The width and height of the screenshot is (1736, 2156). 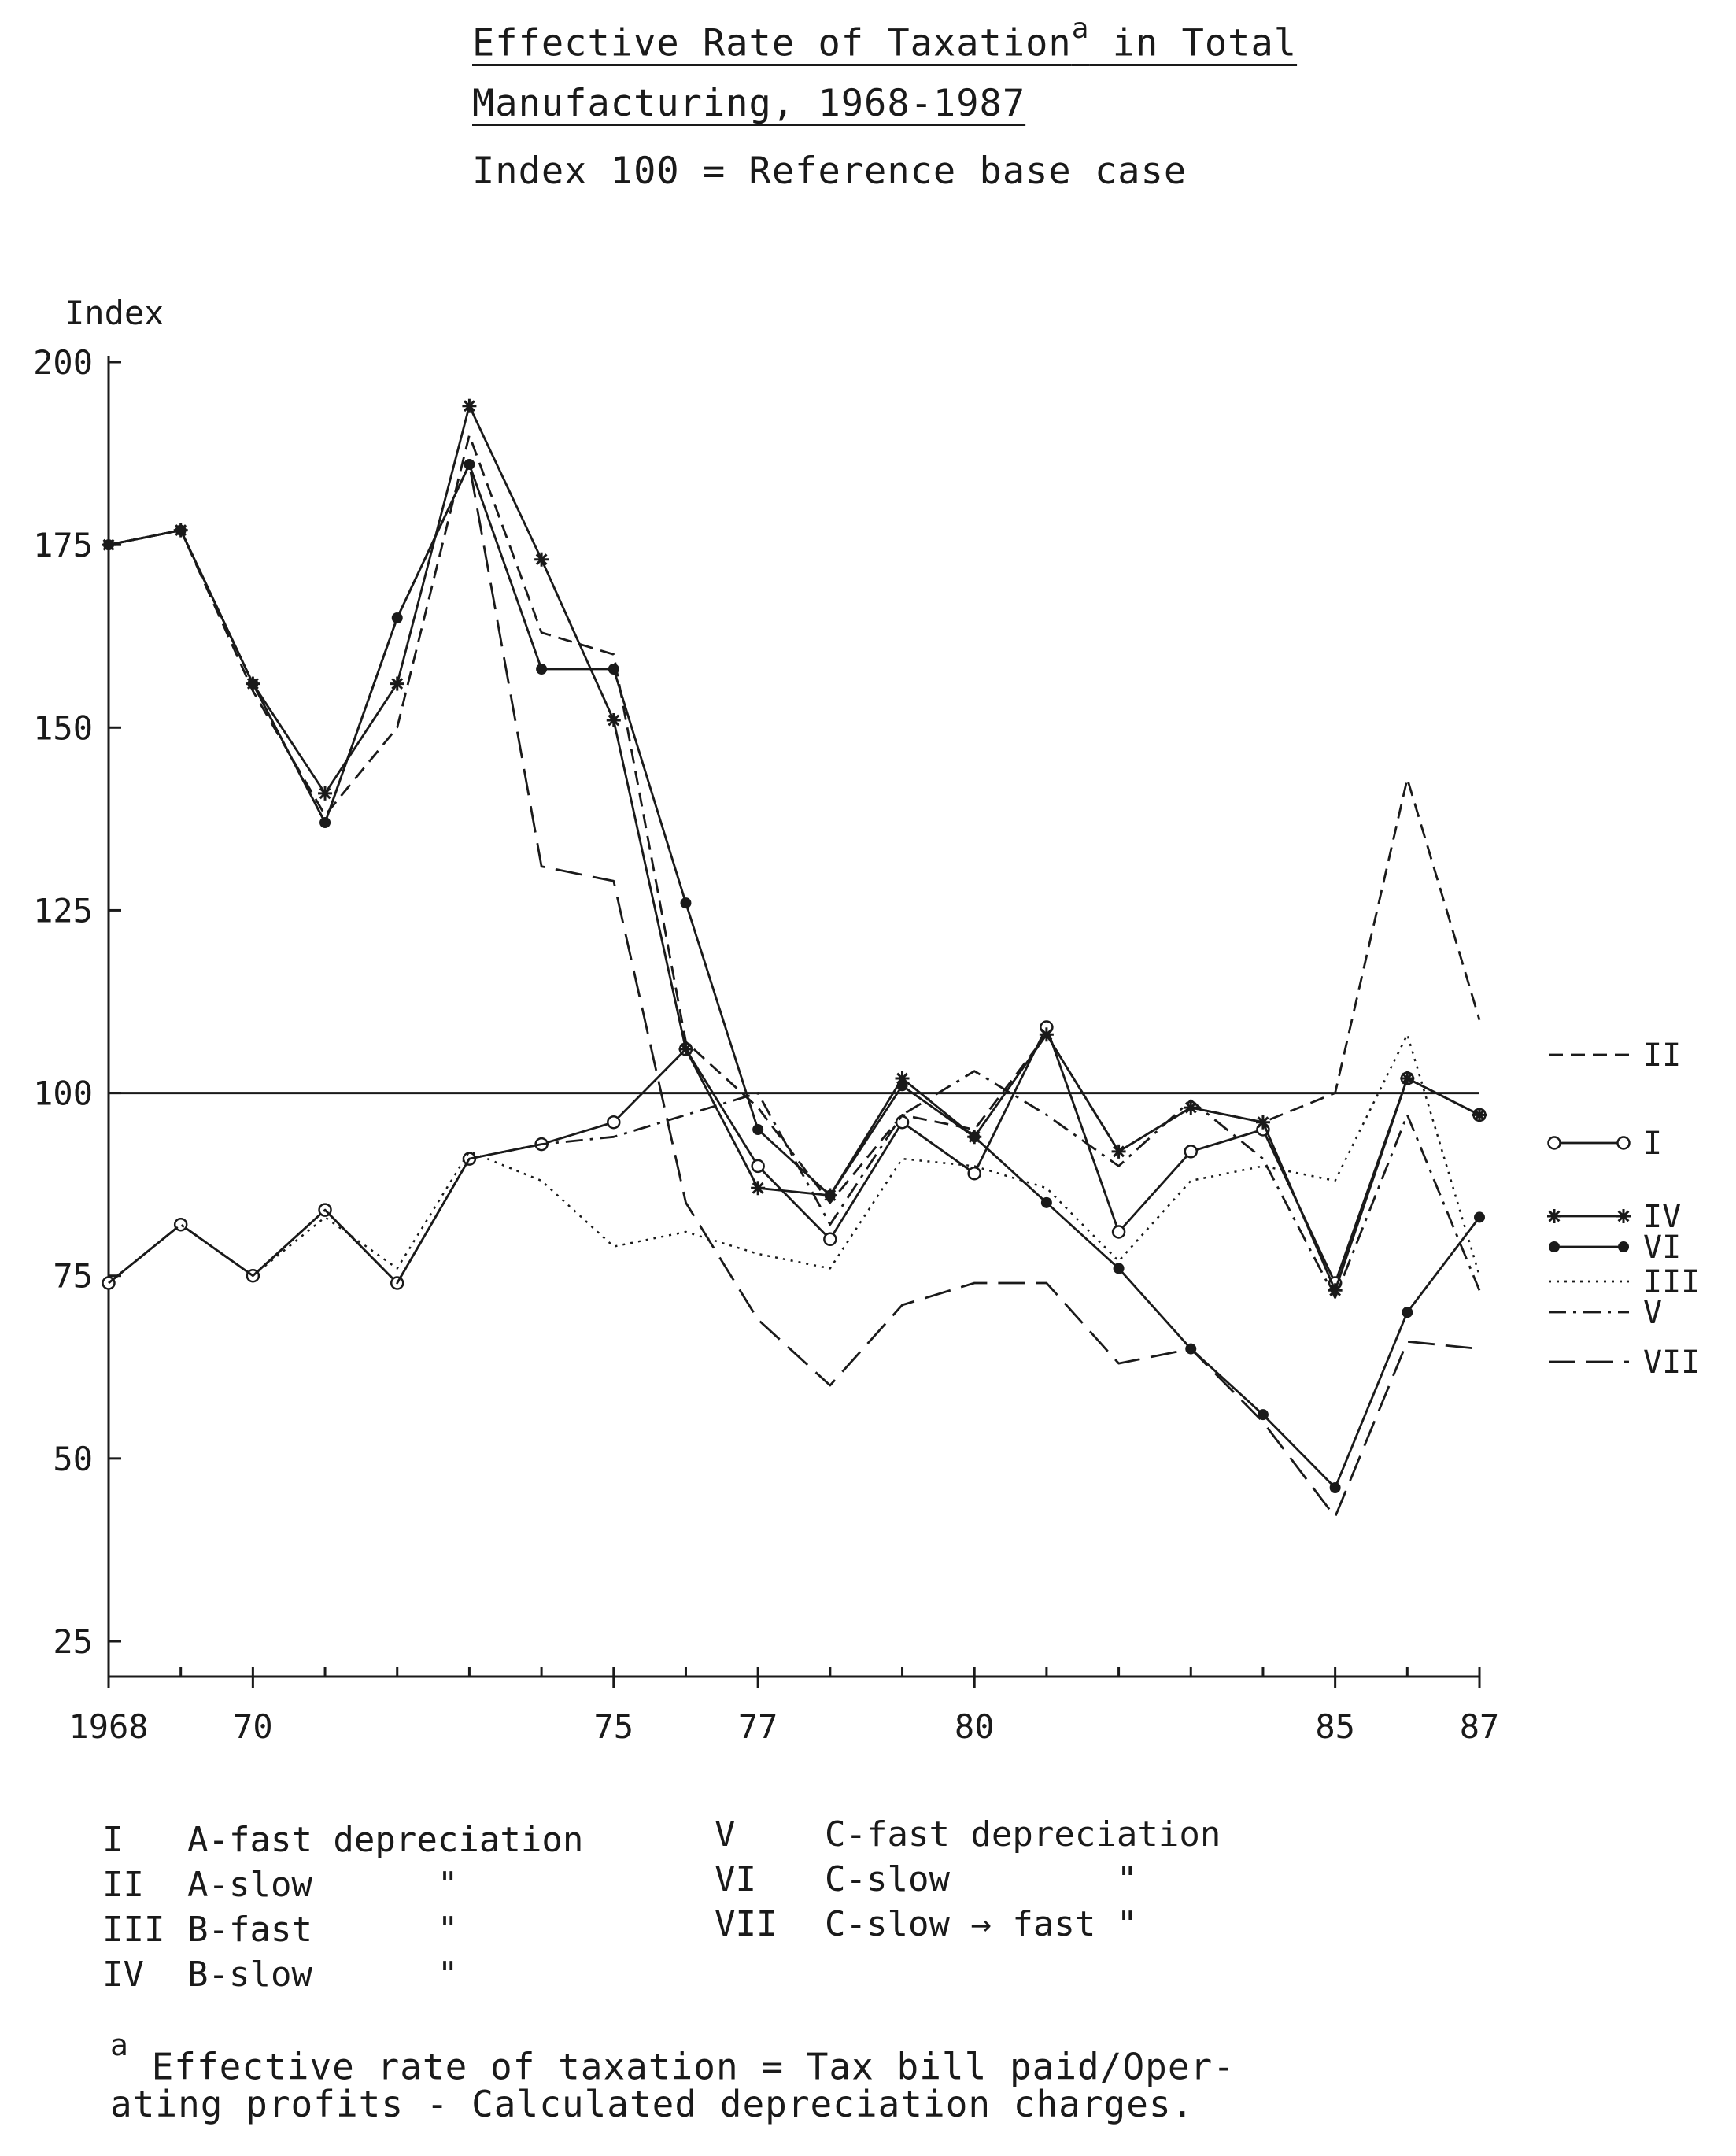 I want to click on legend-entry-III: III, so click(x=1624, y=1282).